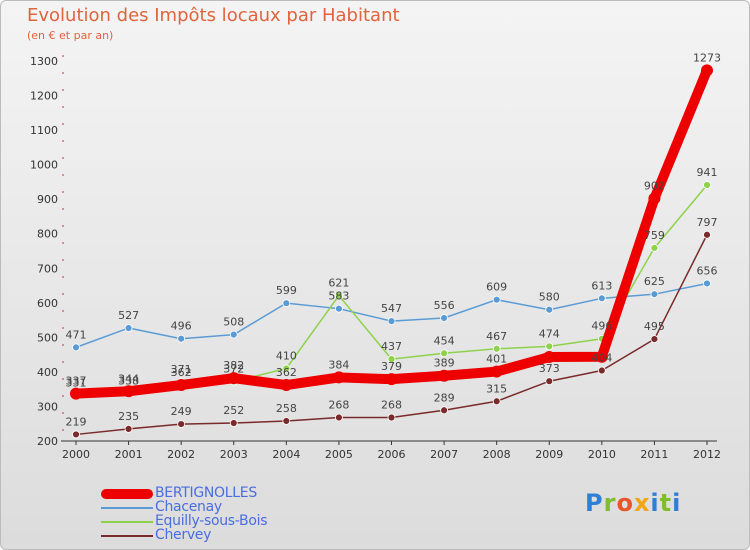  I want to click on data-label-chacenay: 496, so click(181, 326).